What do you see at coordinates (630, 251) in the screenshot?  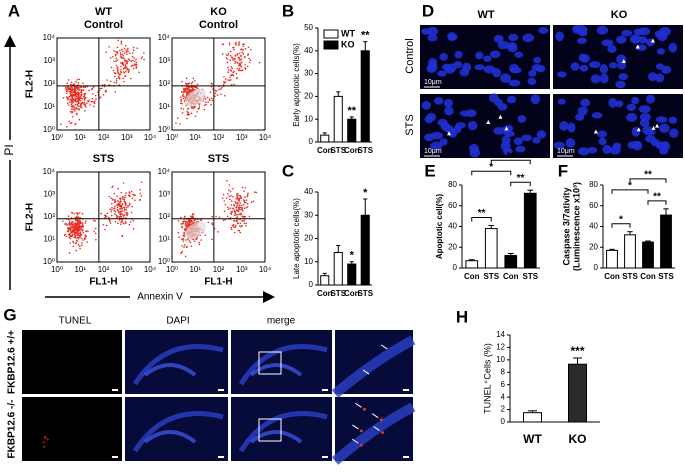 I see `bar` at bounding box center [630, 251].